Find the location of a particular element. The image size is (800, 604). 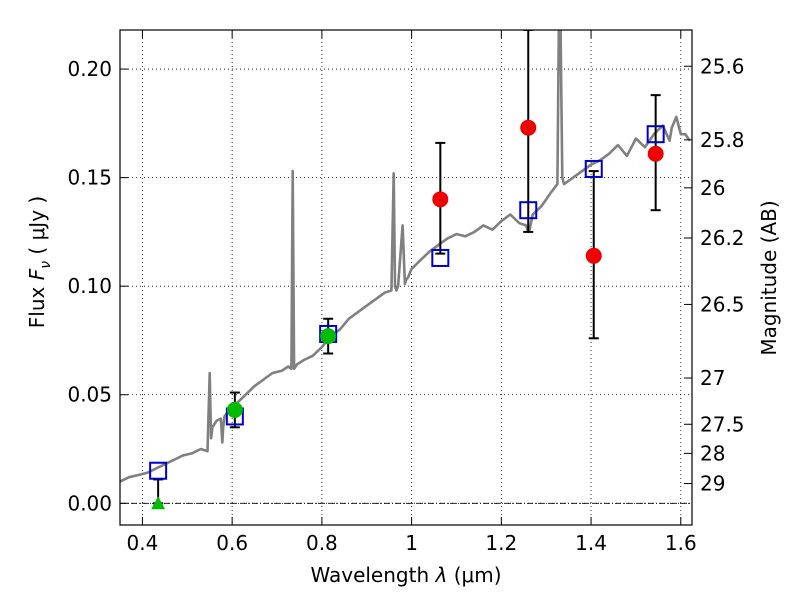

x-tick-label: 1.6 is located at coordinates (681, 543).